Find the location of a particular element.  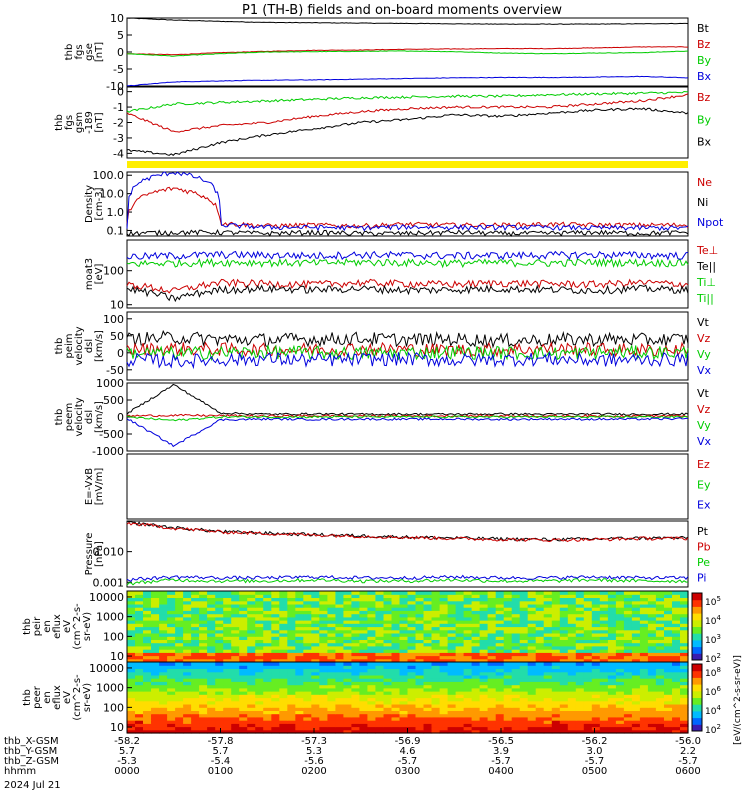

series-By is located at coordinates (407, 101).